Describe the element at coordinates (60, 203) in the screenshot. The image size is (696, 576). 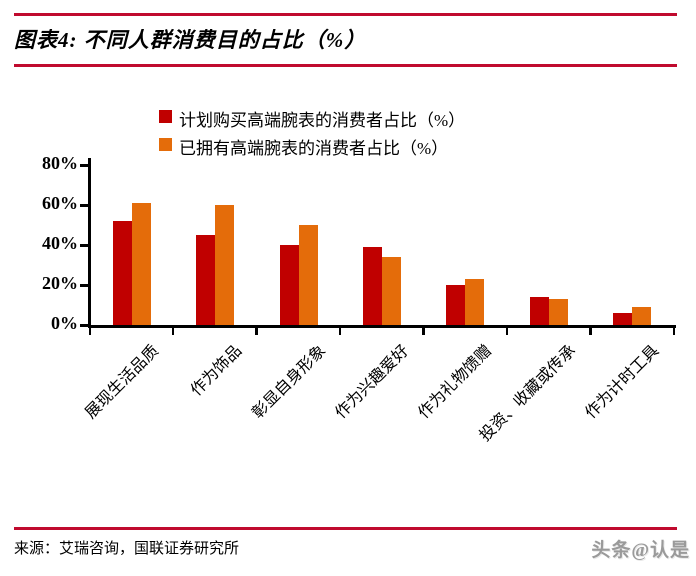
I see `y-axis-tick-label: 60%` at that location.